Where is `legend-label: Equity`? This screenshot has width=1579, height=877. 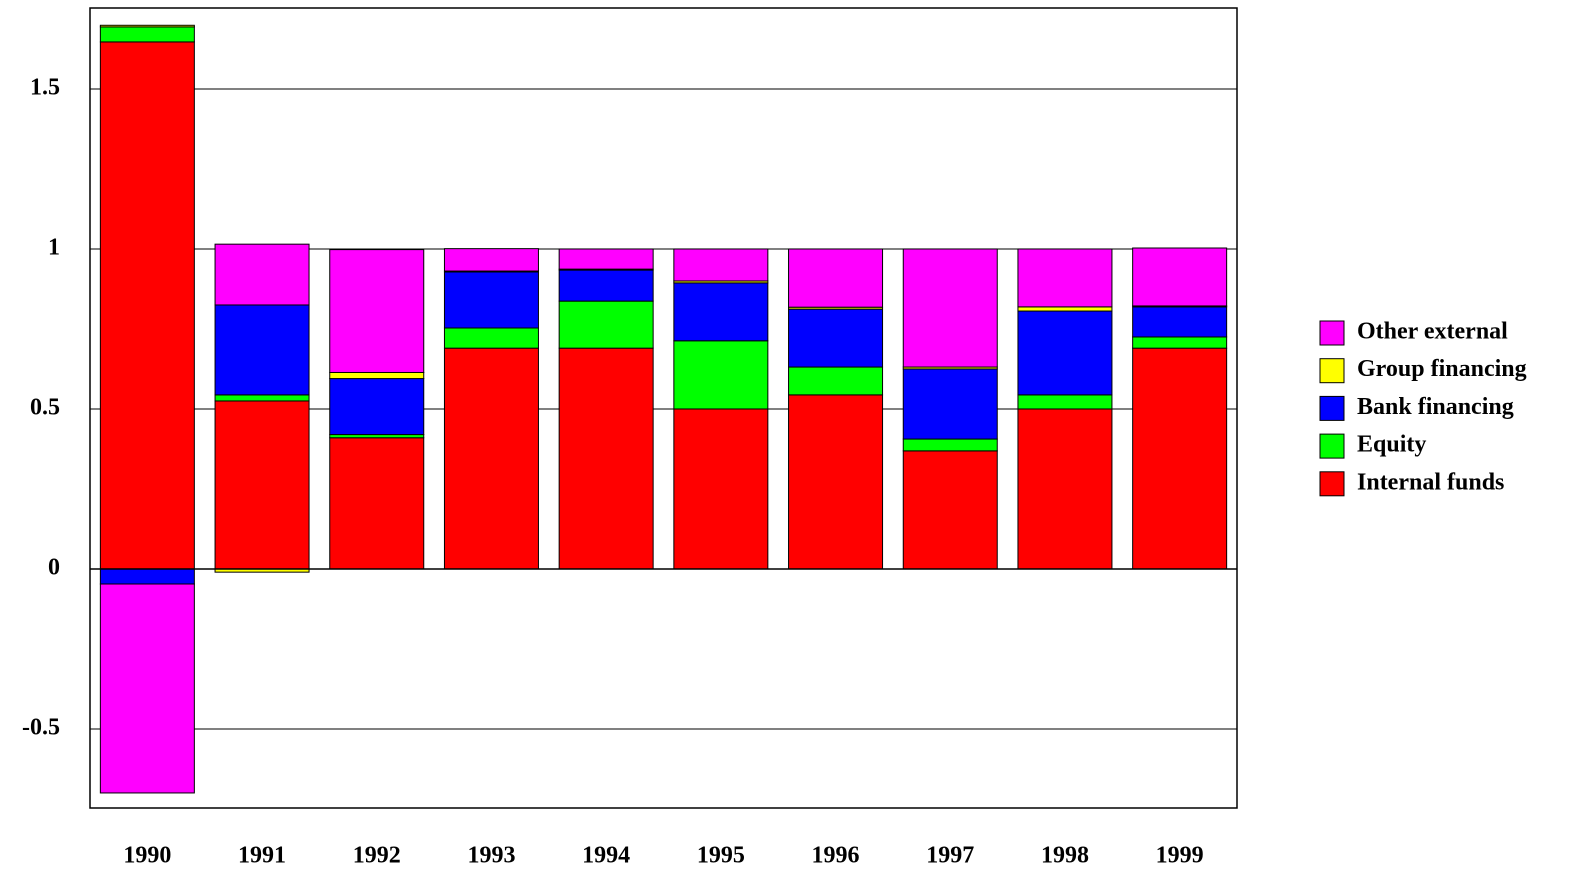 legend-label: Equity is located at coordinates (1391, 445).